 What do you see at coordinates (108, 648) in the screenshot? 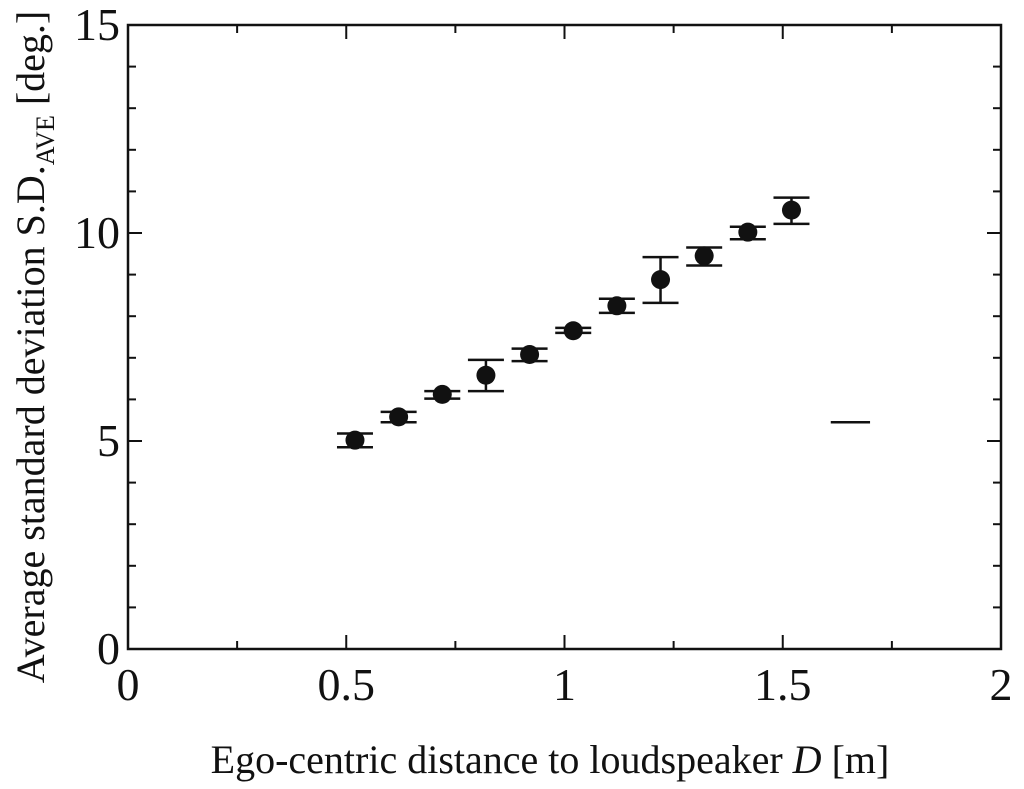
I see `y-tick-label: 0` at bounding box center [108, 648].